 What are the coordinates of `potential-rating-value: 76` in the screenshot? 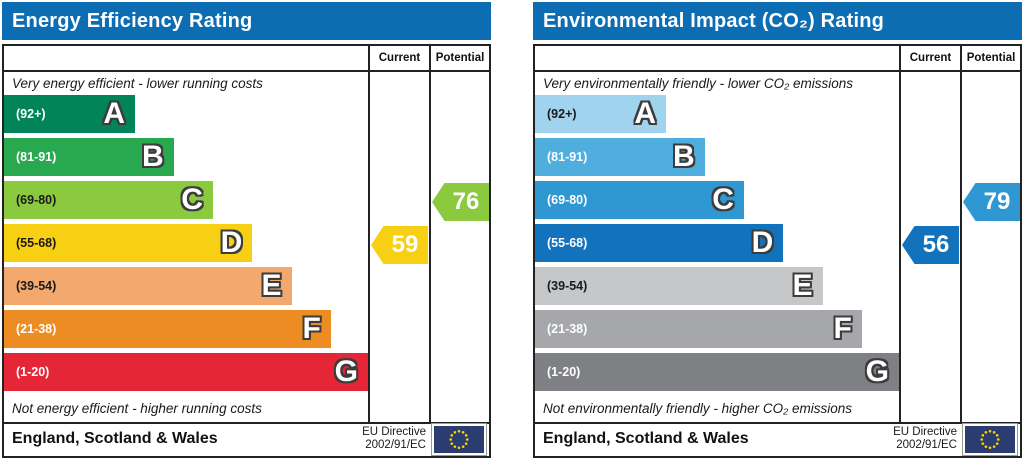 It's located at (466, 201).